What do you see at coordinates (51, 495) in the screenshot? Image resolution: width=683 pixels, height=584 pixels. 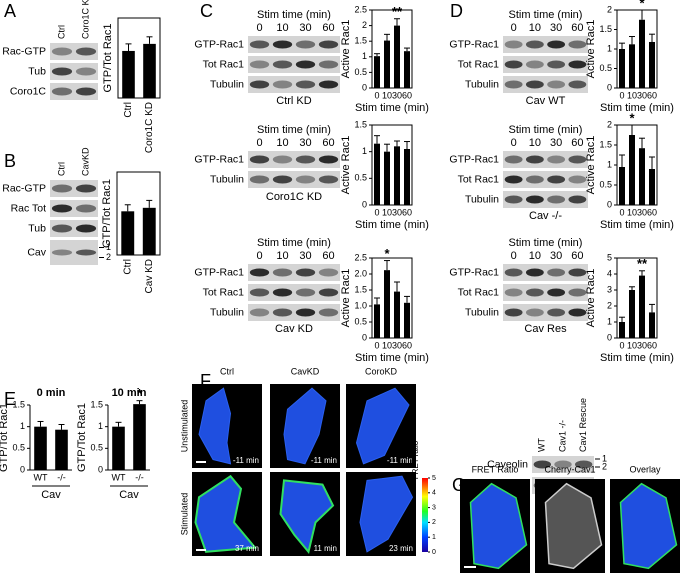 I see `group-label: Cav` at bounding box center [51, 495].